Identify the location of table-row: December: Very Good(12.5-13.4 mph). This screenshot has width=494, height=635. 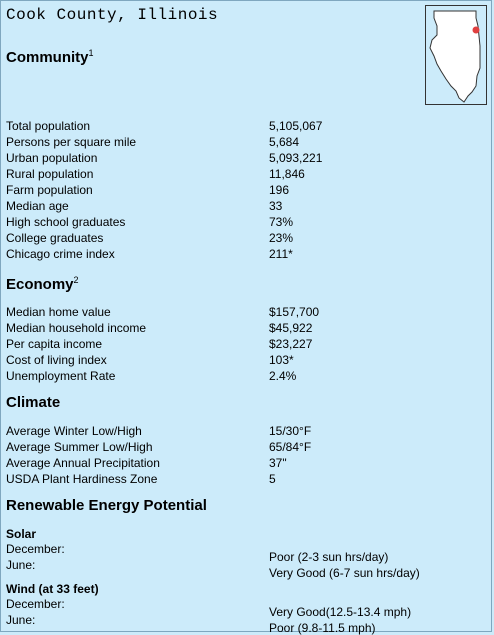
(209, 608).